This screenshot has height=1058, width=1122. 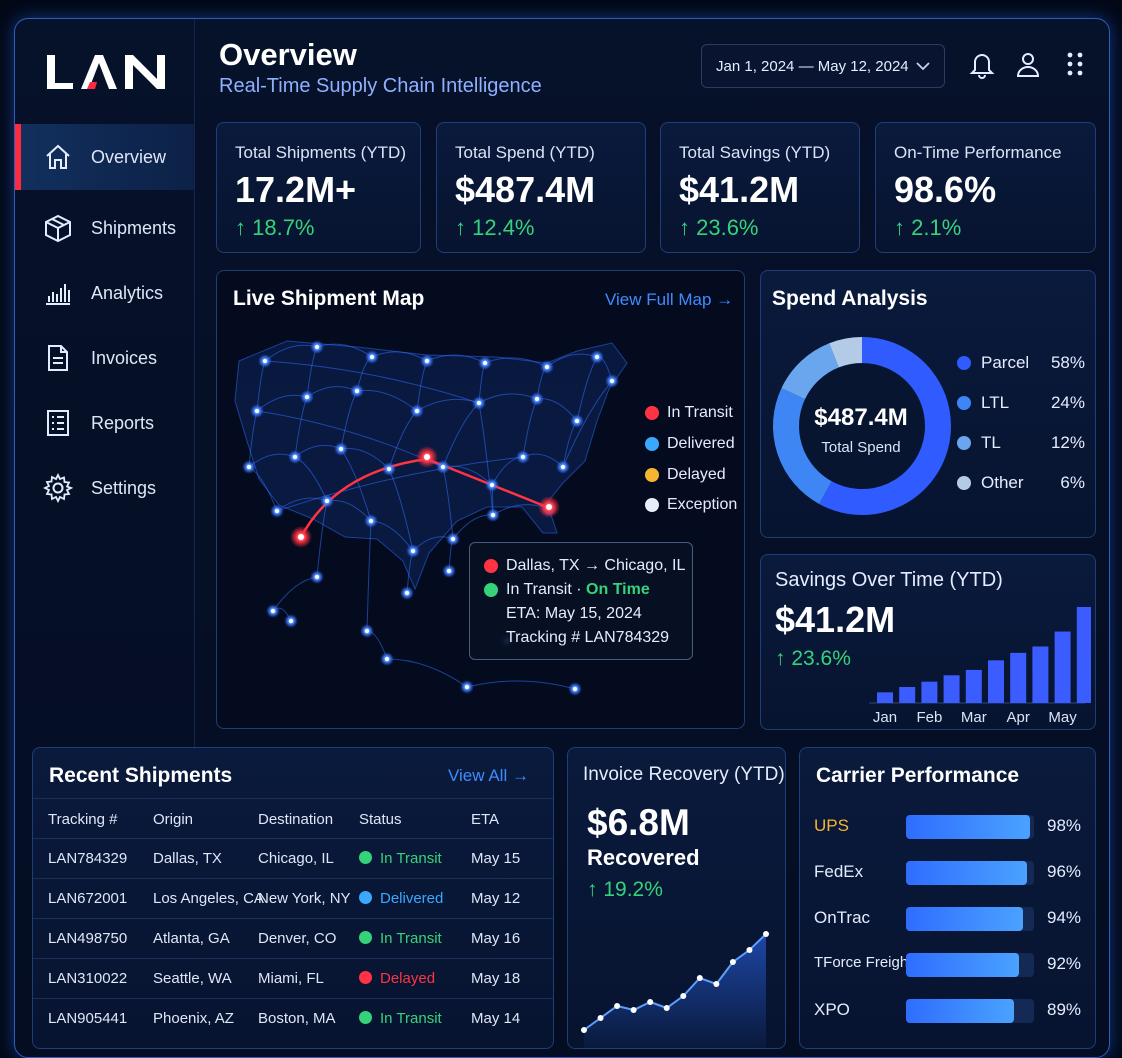 I want to click on bar-chart-icon, so click(x=58, y=294).